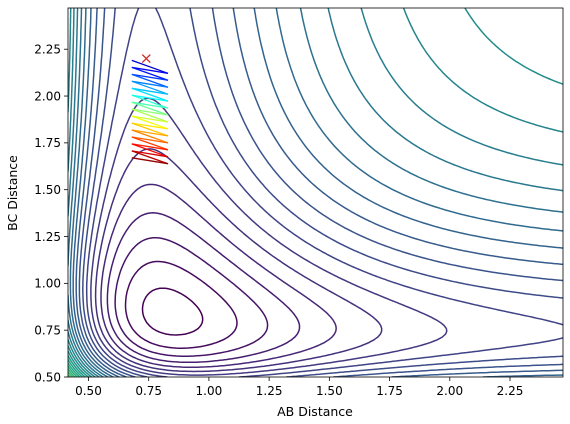 Image resolution: width=570 pixels, height=424 pixels. Describe the element at coordinates (329, 391) in the screenshot. I see `x-tick-label: 1.50` at that location.